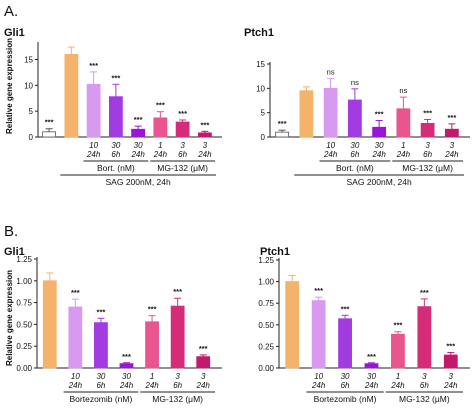 The image size is (474, 412). Describe the element at coordinates (275, 252) in the screenshot. I see `chart-title: Ptch1` at that location.